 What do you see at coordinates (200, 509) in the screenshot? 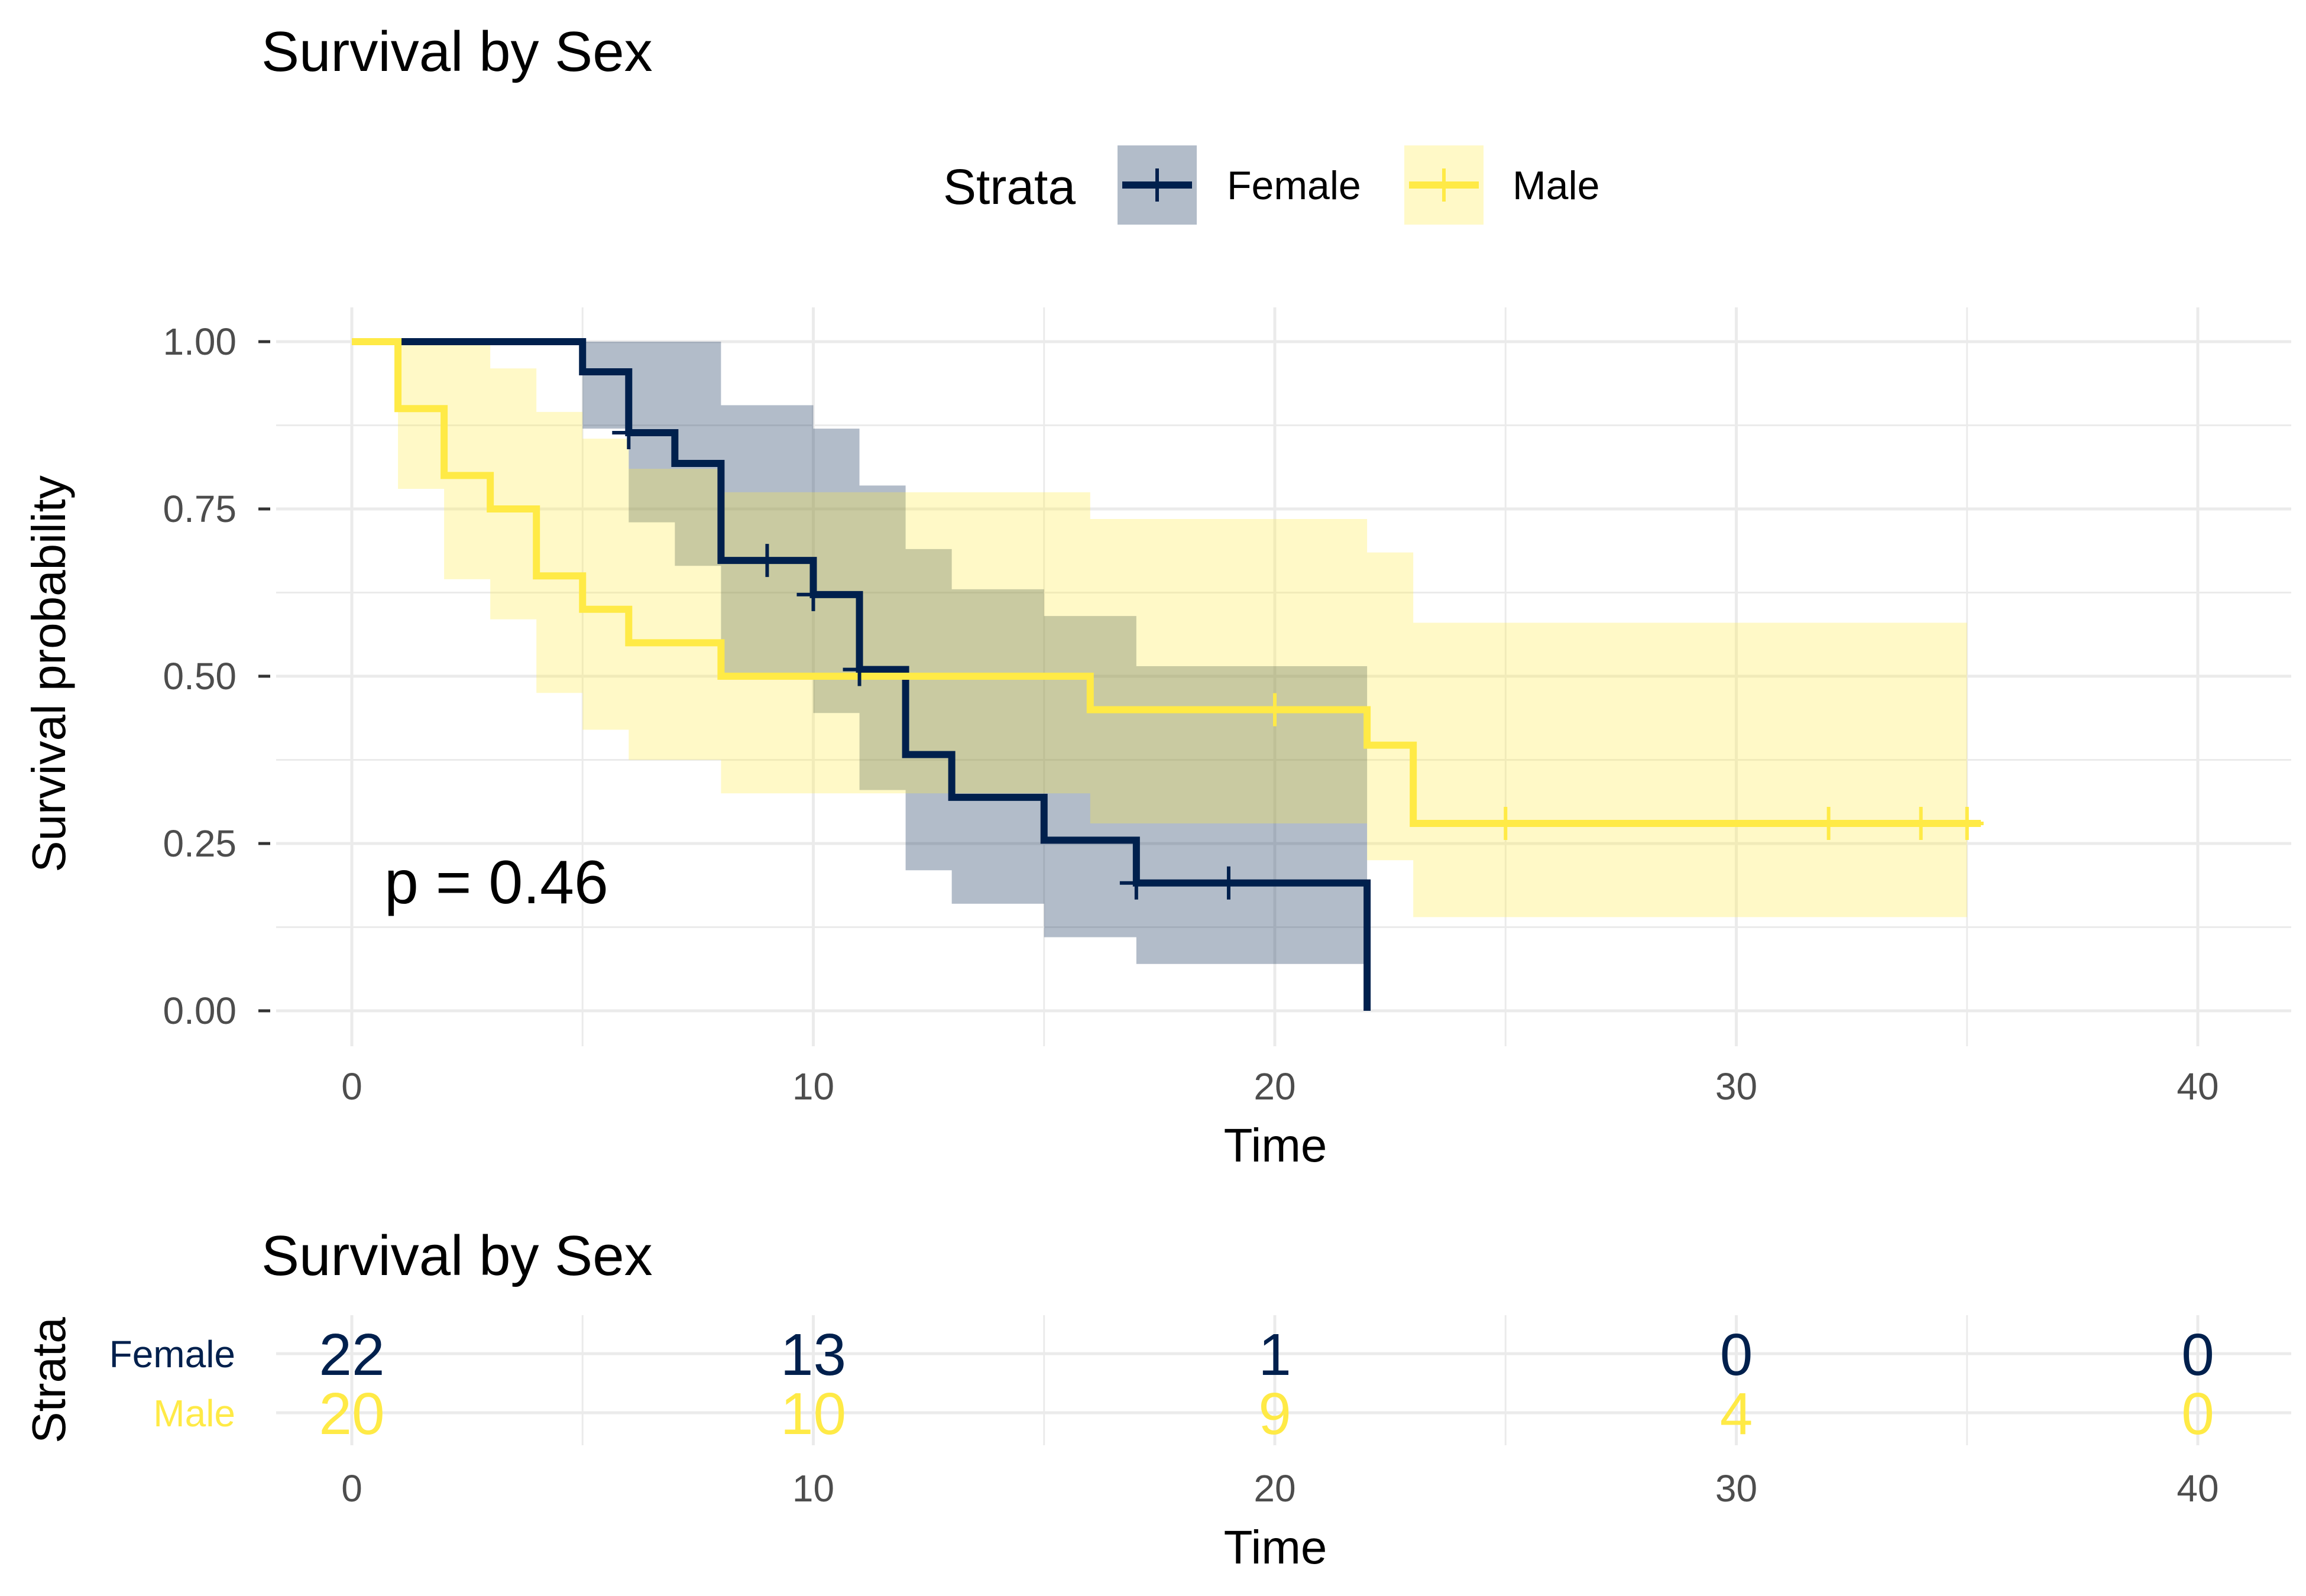
I see `y-tick-label: 0.75` at bounding box center [200, 509].